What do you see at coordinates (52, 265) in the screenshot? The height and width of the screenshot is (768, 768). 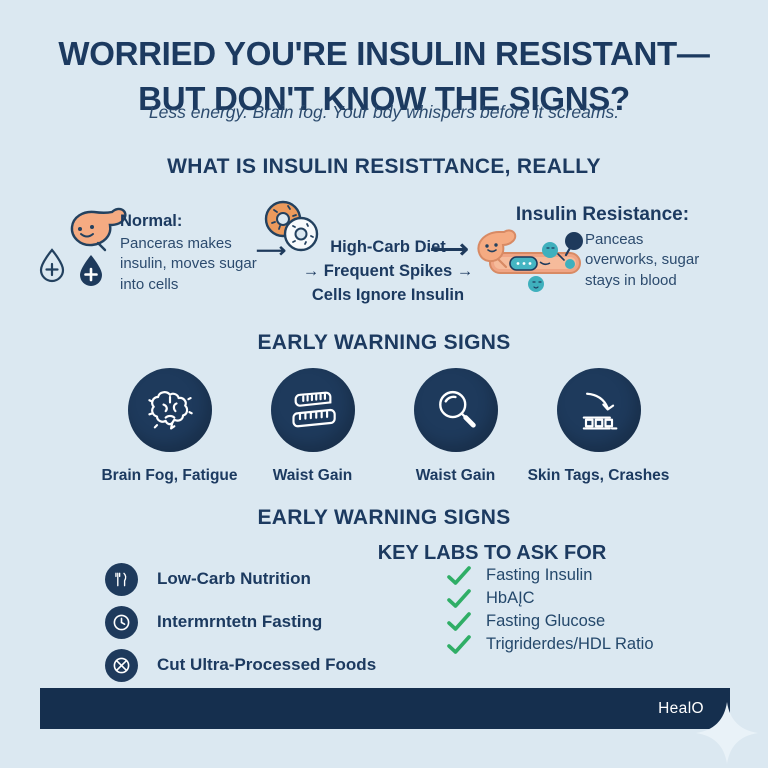 I see `insulin-droplet-outline-icon` at bounding box center [52, 265].